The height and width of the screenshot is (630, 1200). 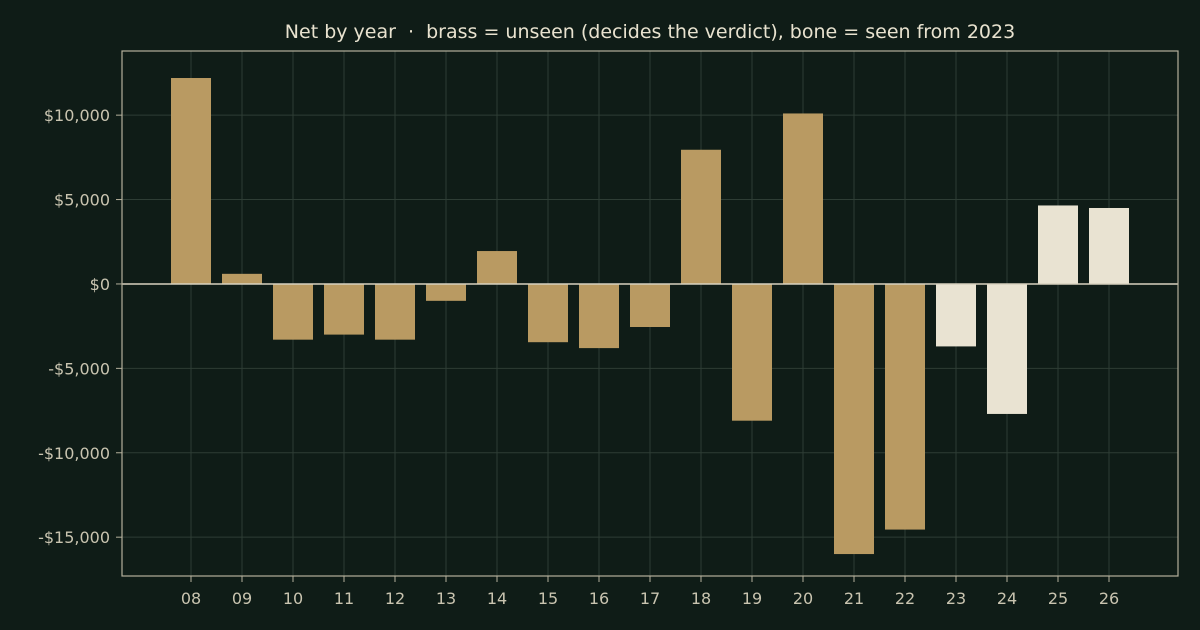 What do you see at coordinates (74, 537) in the screenshot?
I see `y-tick-label: -$15,000` at bounding box center [74, 537].